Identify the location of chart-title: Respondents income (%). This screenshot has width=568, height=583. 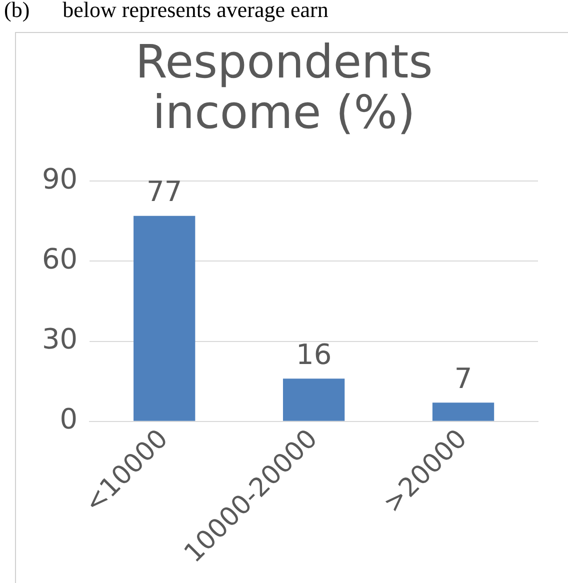
(284, 86).